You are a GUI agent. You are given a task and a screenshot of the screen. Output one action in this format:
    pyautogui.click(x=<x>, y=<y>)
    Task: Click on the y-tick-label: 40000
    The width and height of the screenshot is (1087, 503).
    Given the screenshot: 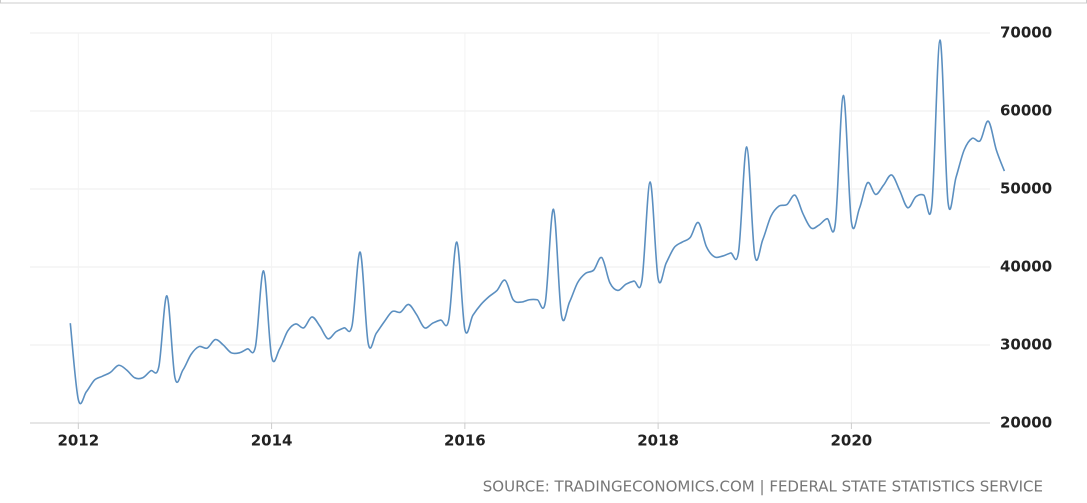 What is the action you would take?
    pyautogui.click(x=1026, y=267)
    